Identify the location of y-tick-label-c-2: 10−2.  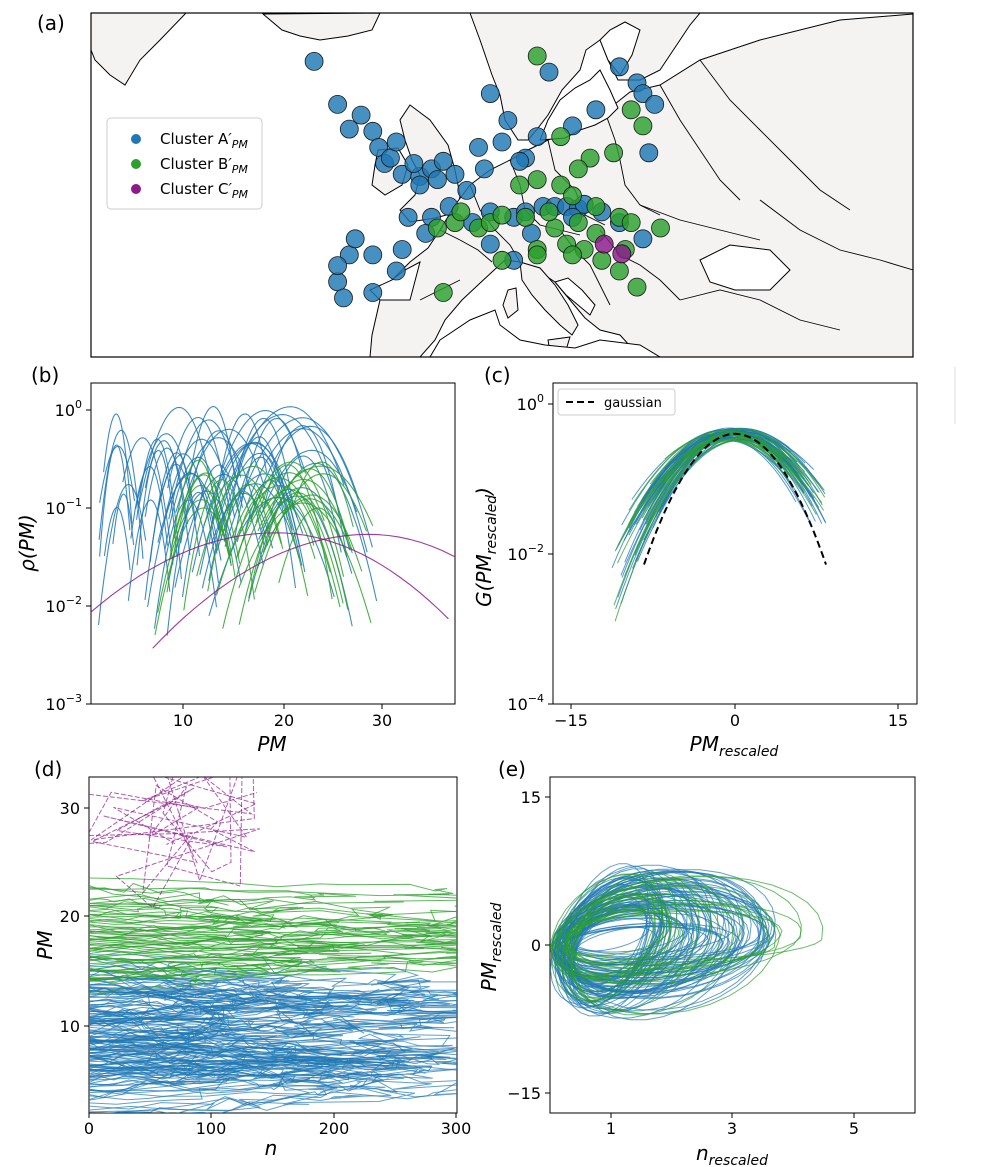
(525, 553).